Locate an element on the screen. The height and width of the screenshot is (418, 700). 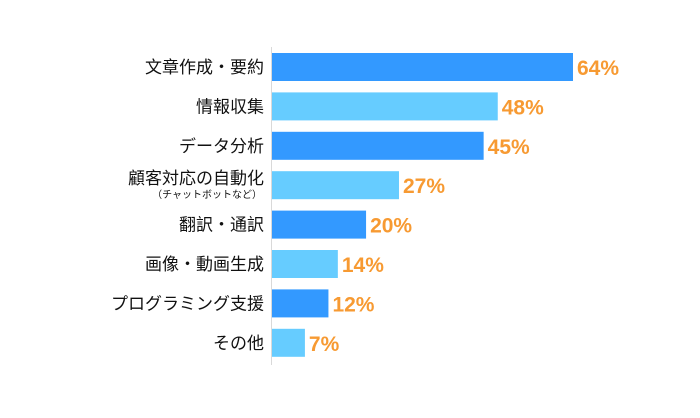
category-label: データ分析 is located at coordinates (221, 146).